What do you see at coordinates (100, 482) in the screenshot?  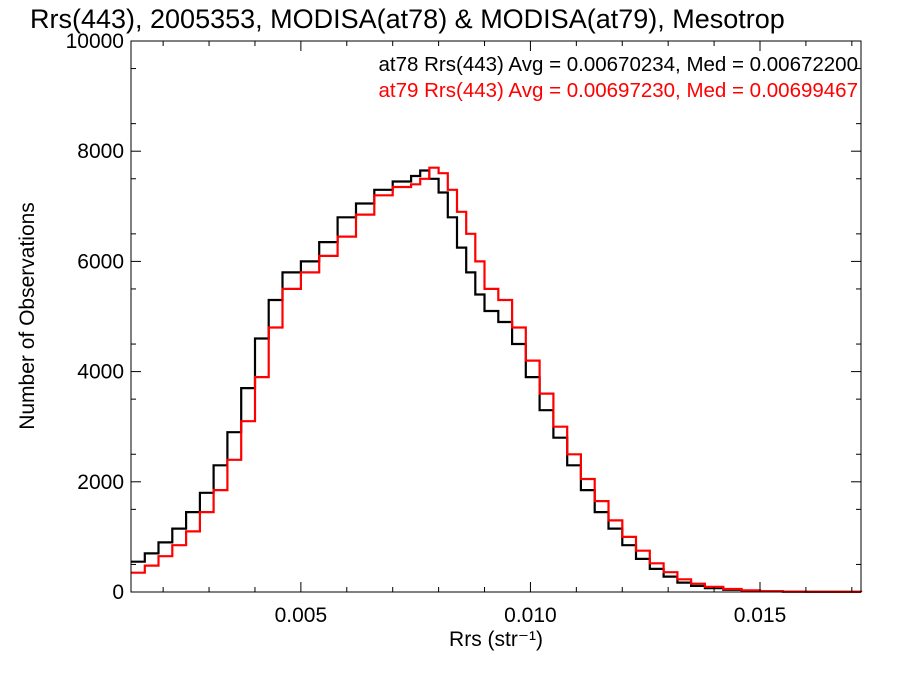 I see `y-tick-label: 2000` at bounding box center [100, 482].